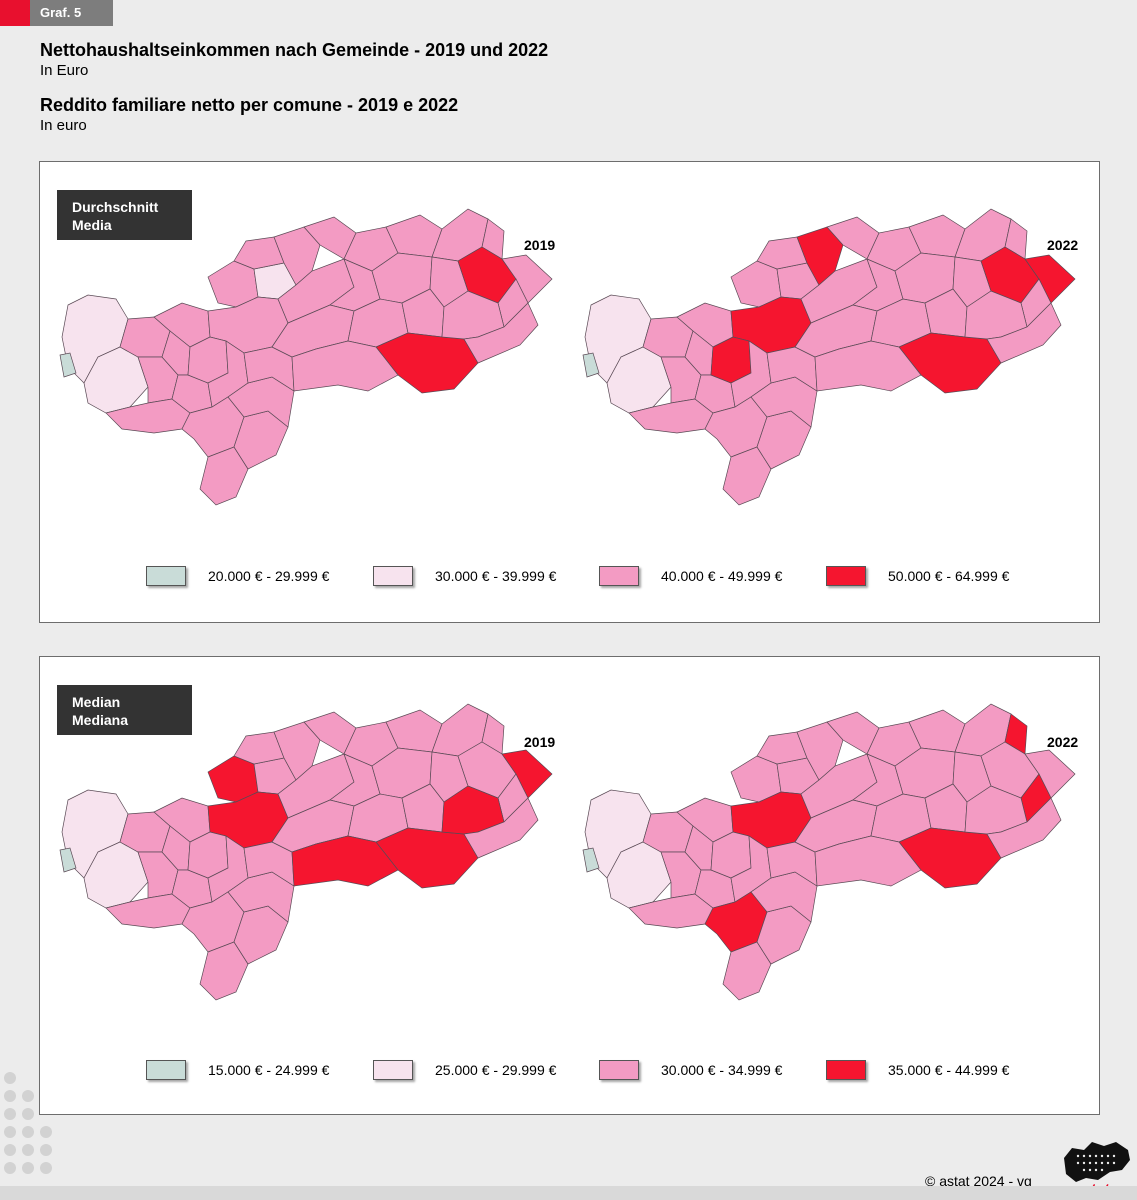  Describe the element at coordinates (124, 710) in the screenshot. I see `panel-label-median: Median Mediana` at that location.